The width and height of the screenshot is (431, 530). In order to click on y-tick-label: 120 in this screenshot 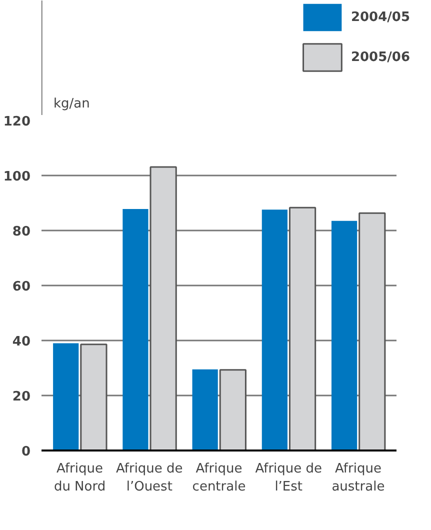, I will do `click(17, 122)`.